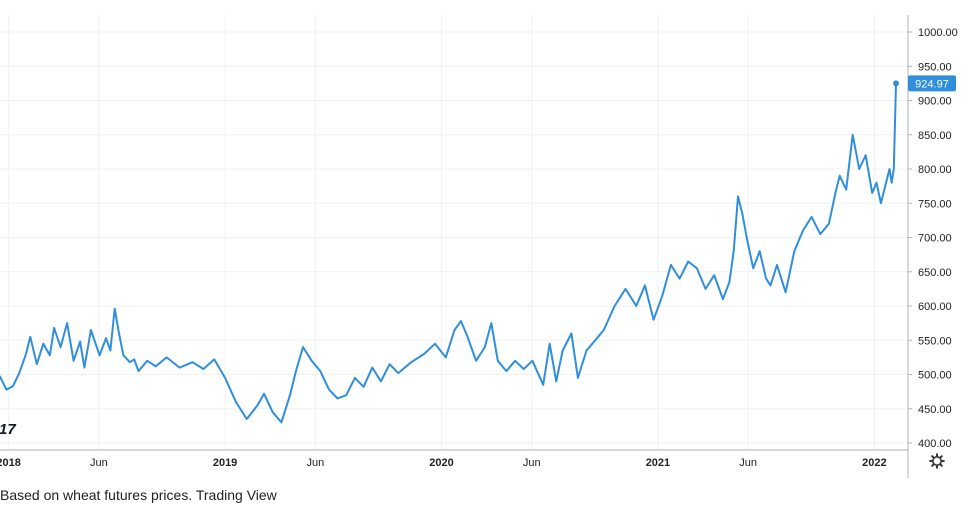 The image size is (975, 523). What do you see at coordinates (937, 461) in the screenshot?
I see `gear-icon` at bounding box center [937, 461].